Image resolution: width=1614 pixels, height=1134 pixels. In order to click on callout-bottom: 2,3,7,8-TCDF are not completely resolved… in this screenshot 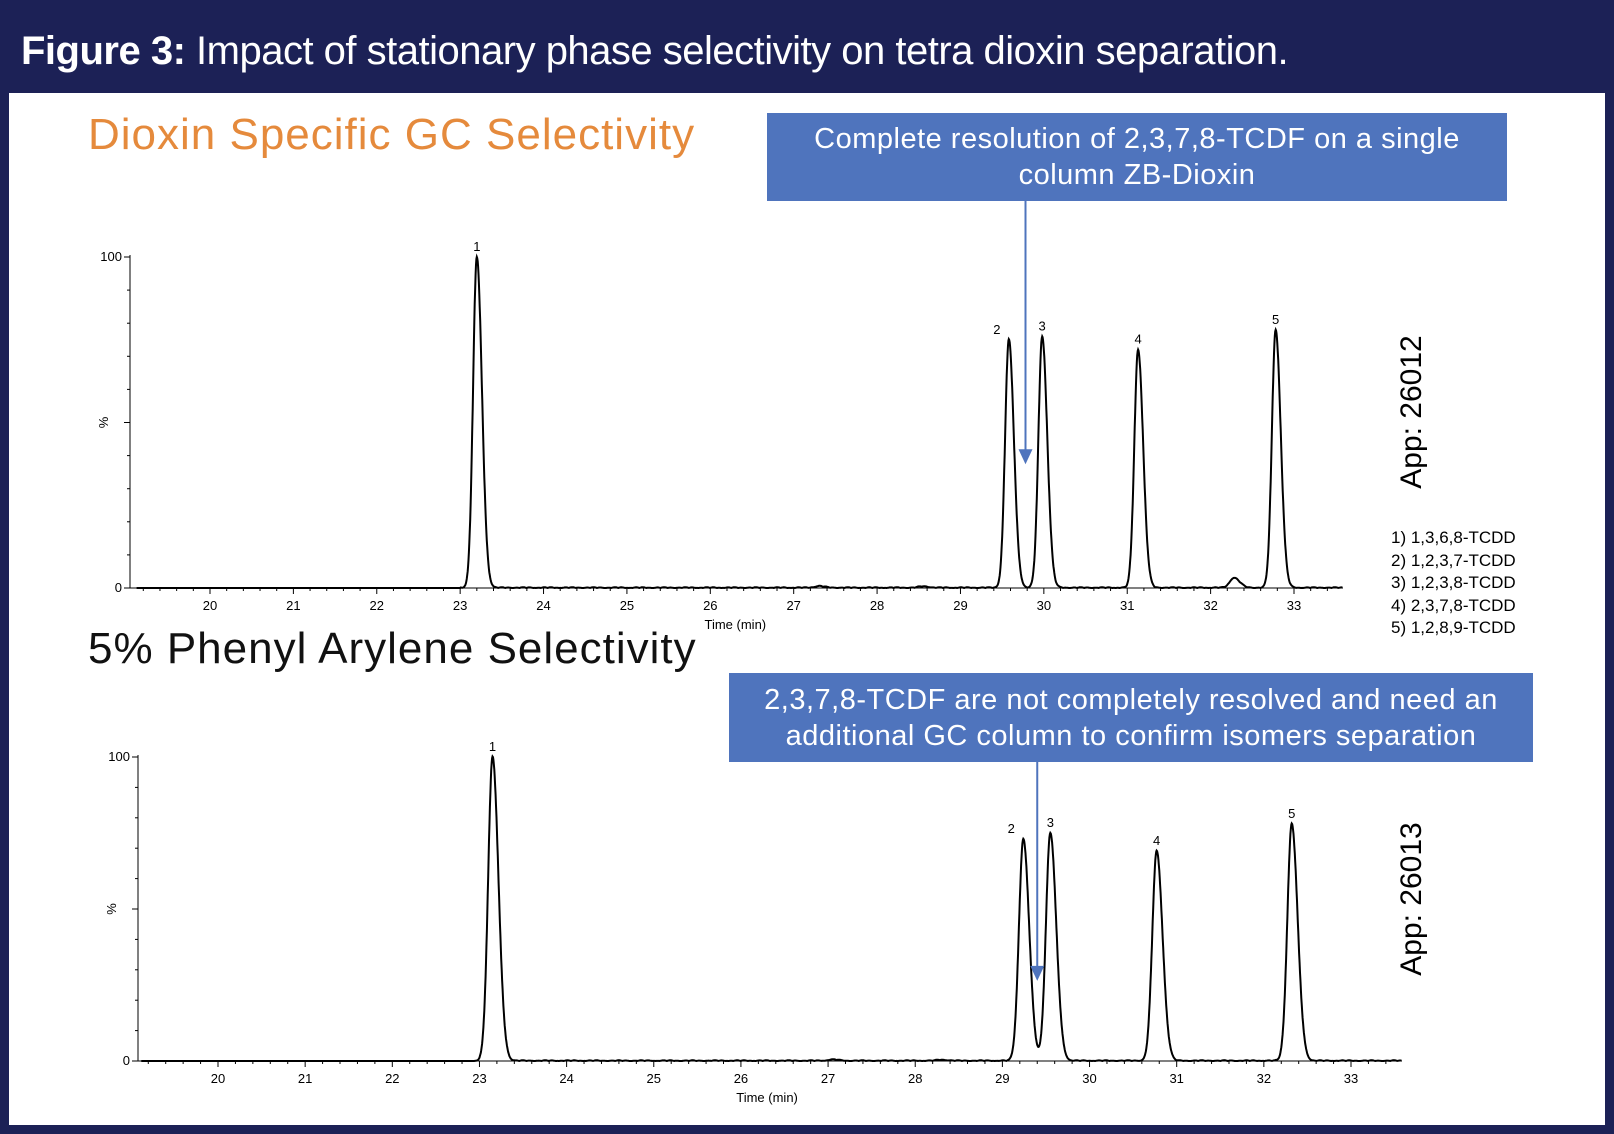, I will do `click(1131, 717)`.